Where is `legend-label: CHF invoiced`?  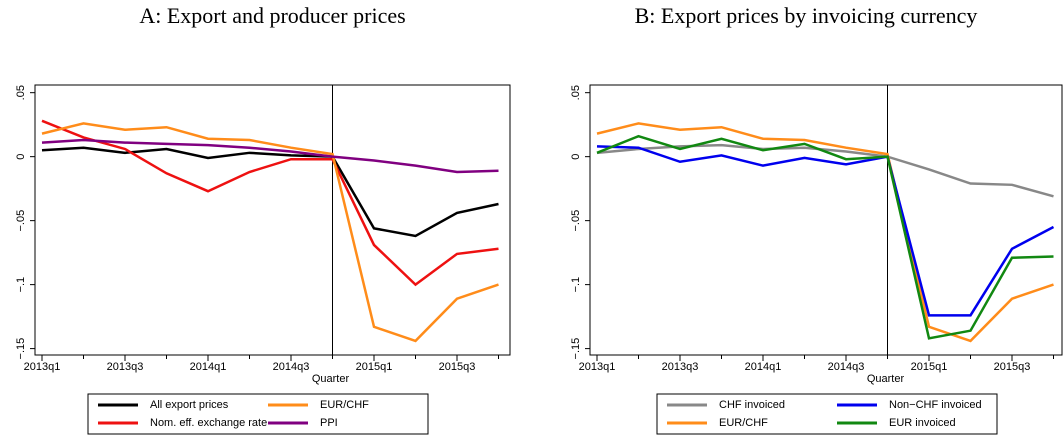
legend-label: CHF invoiced is located at coordinates (752, 405).